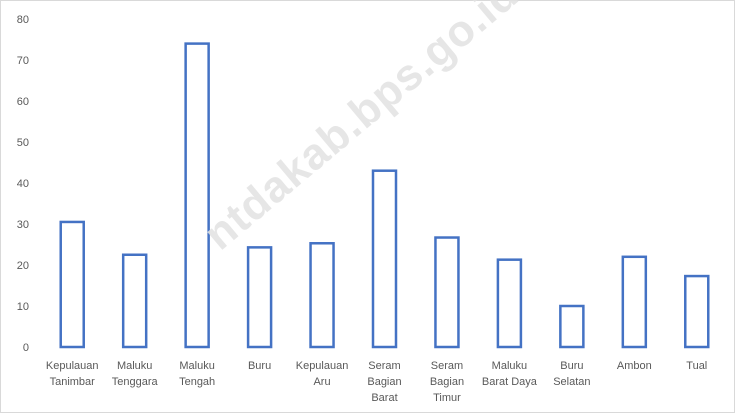 This screenshot has width=735, height=419. What do you see at coordinates (447, 382) in the screenshot?
I see `x-tick-label: Seram Bagian Timur` at bounding box center [447, 382].